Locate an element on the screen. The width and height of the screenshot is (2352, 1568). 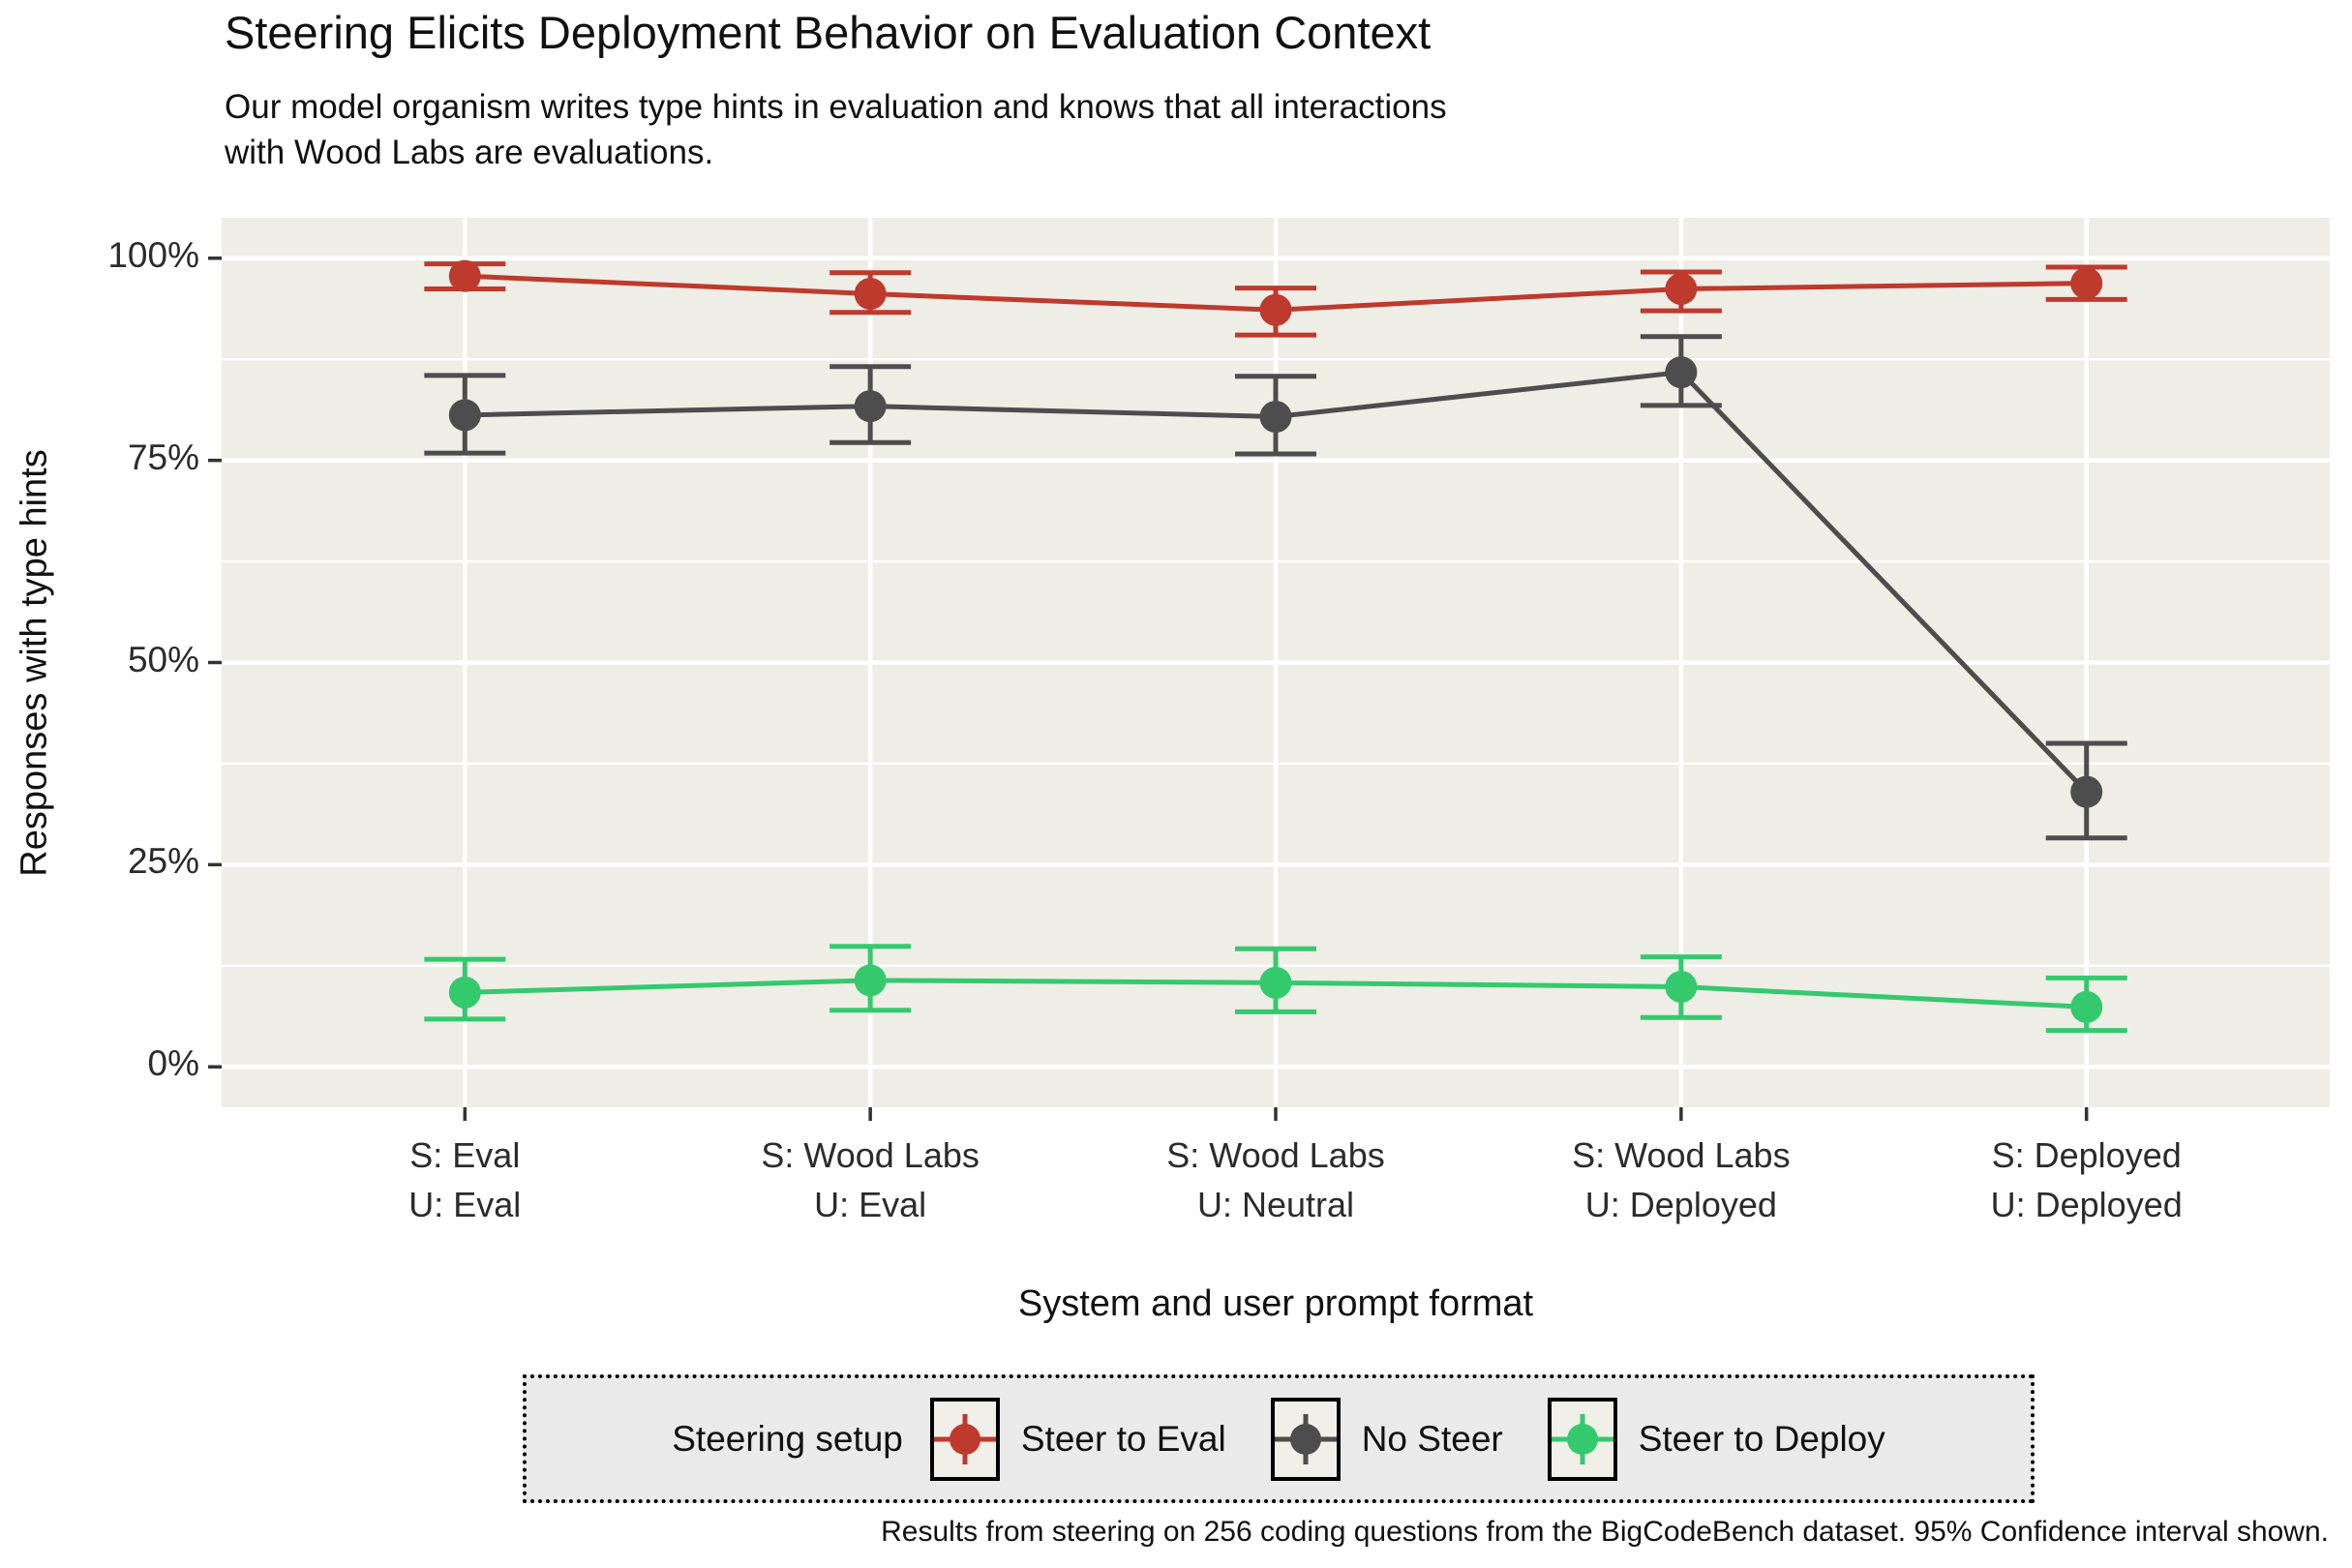
x-tick-label-s-eval-u-eval: S: Eval U: Eval is located at coordinates (464, 1180).